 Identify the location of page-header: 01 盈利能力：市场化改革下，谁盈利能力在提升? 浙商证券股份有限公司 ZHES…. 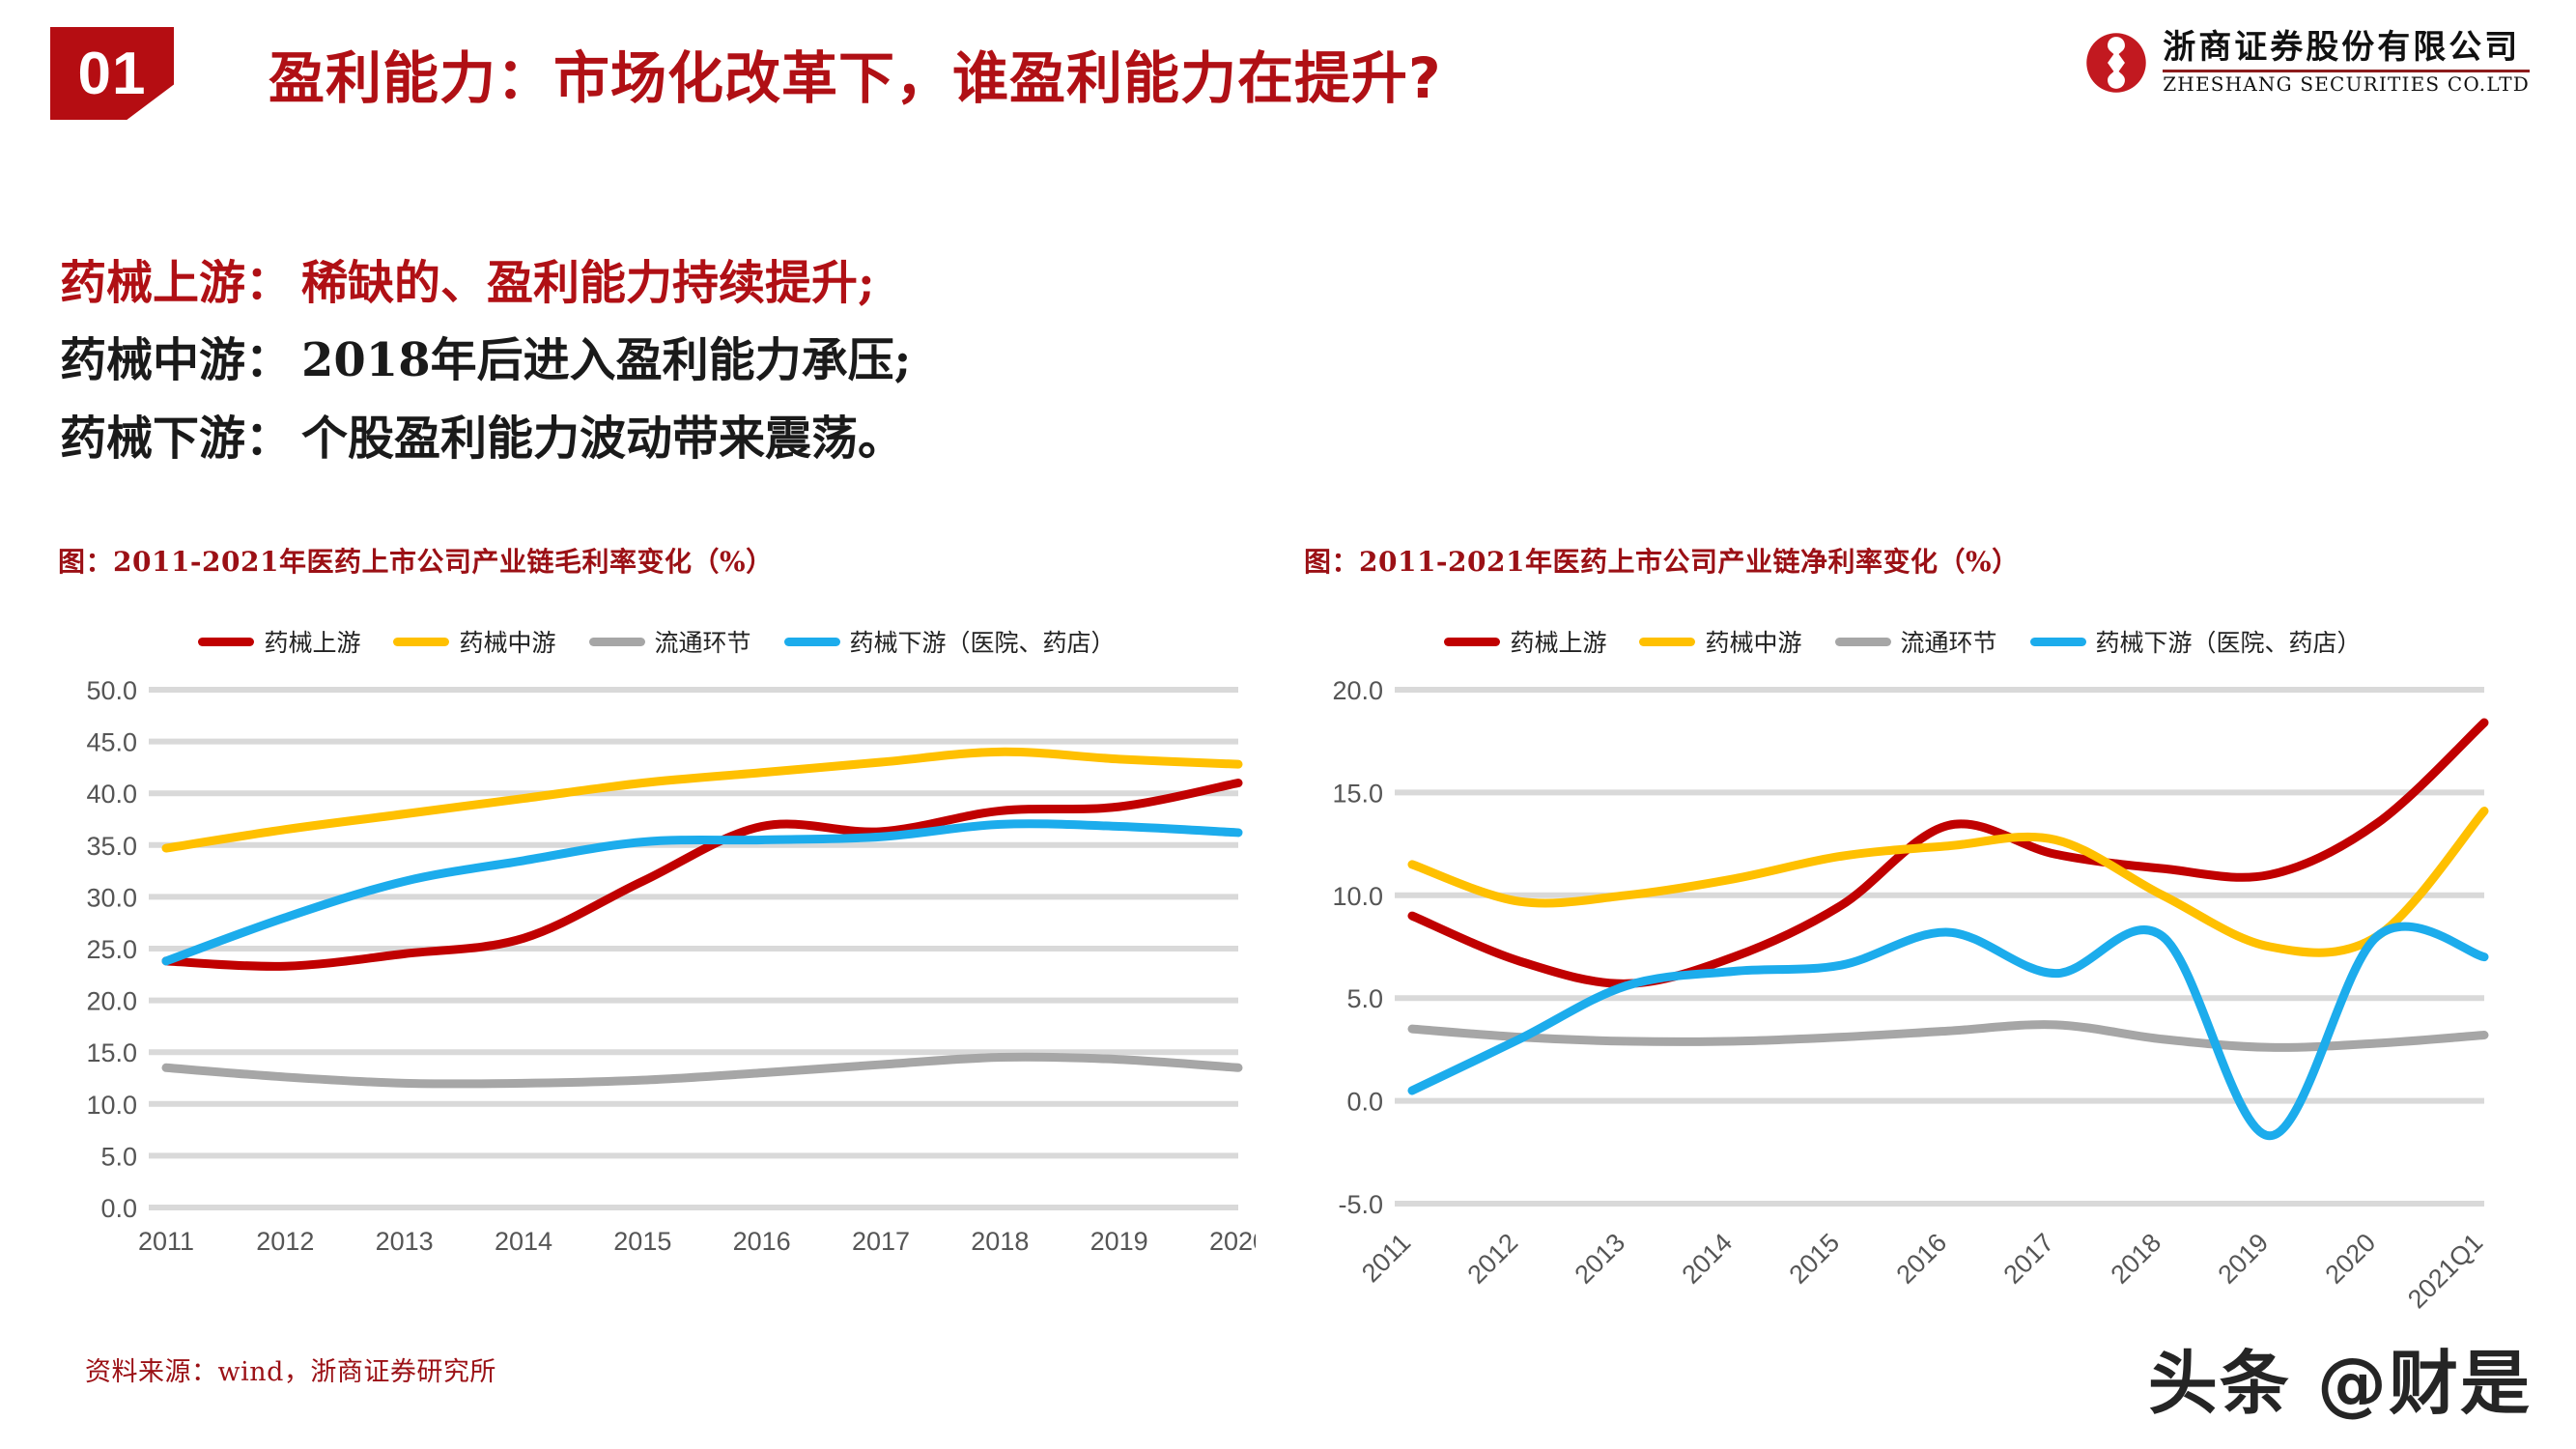
(1288, 82).